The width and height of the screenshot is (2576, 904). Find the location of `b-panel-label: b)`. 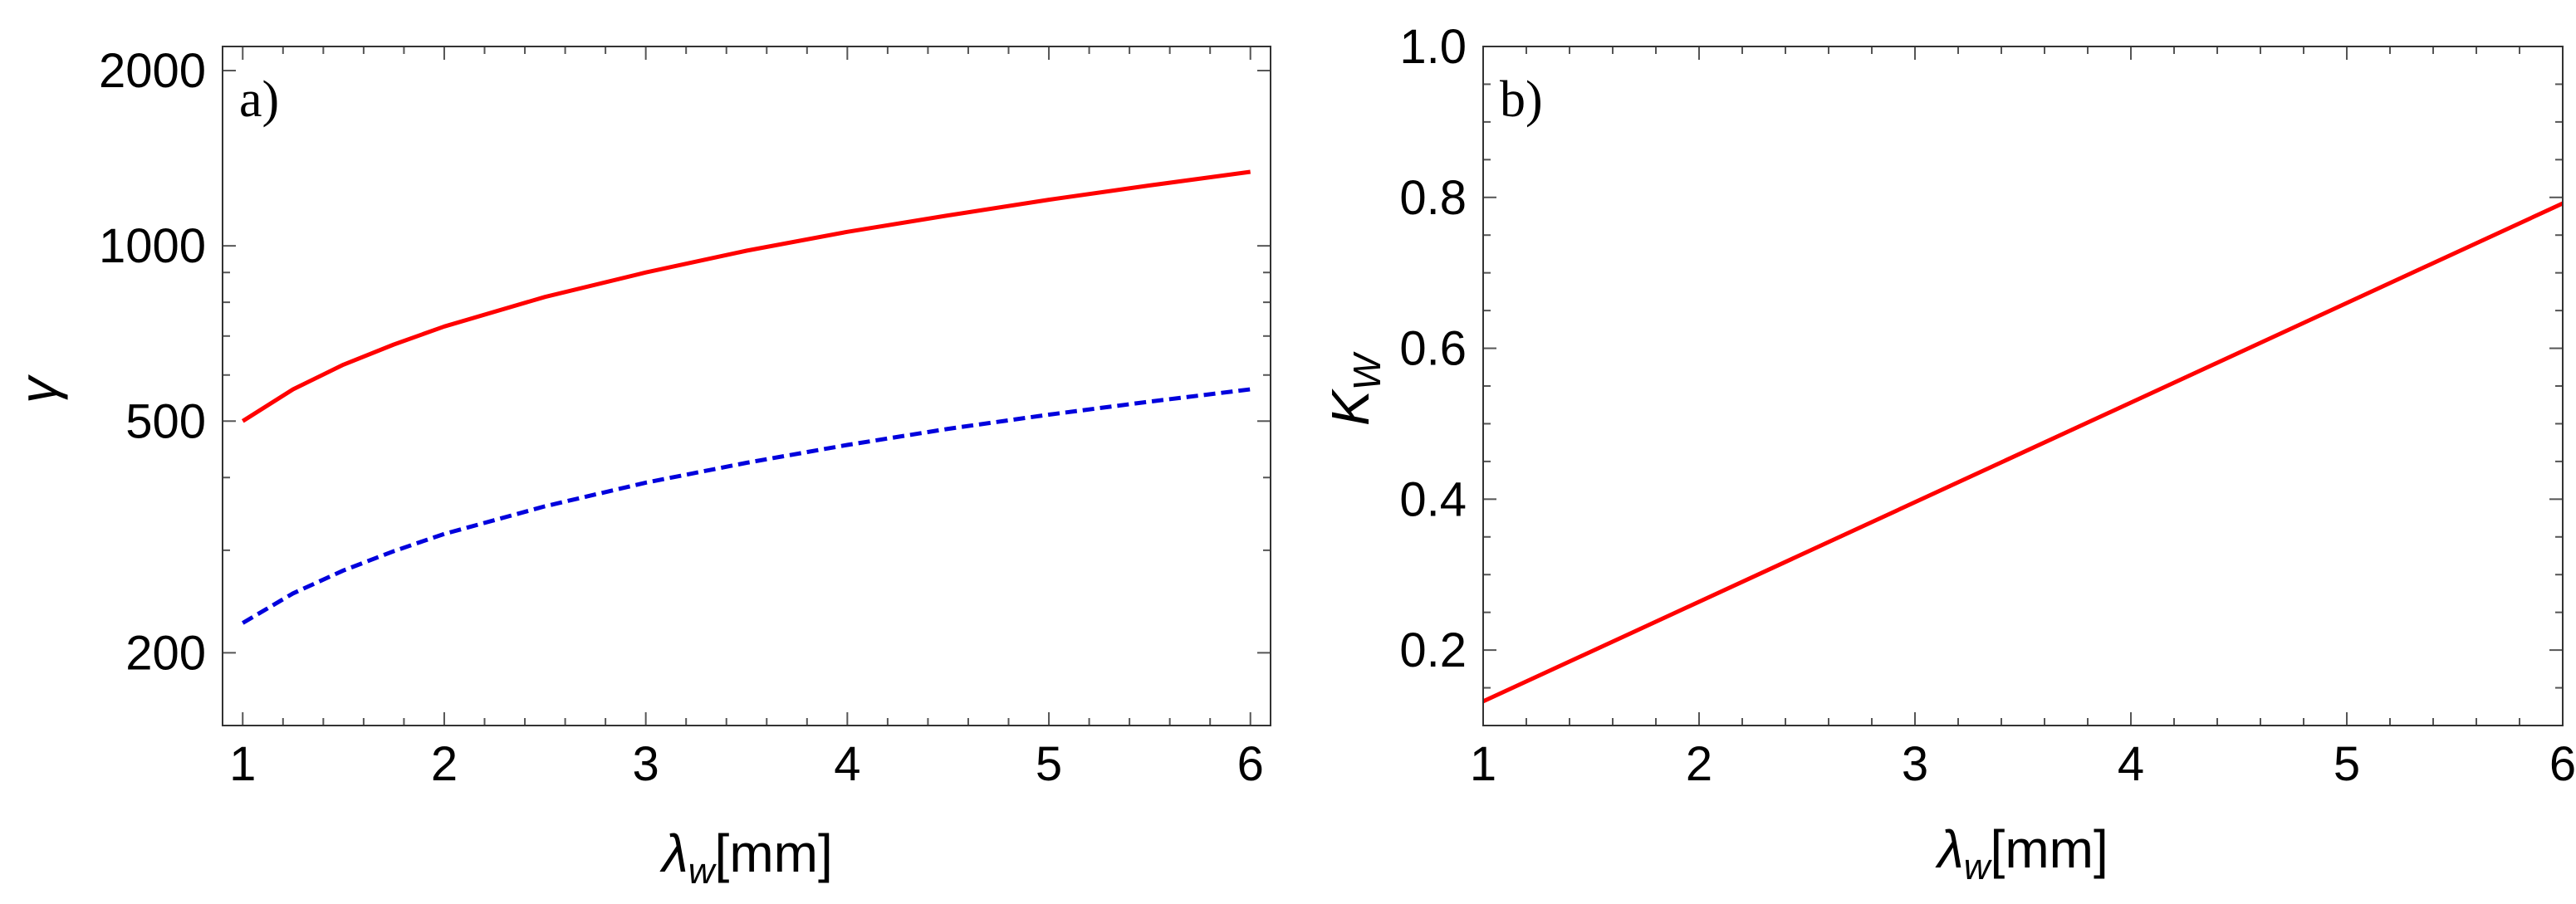

b-panel-label: b) is located at coordinates (1522, 99).